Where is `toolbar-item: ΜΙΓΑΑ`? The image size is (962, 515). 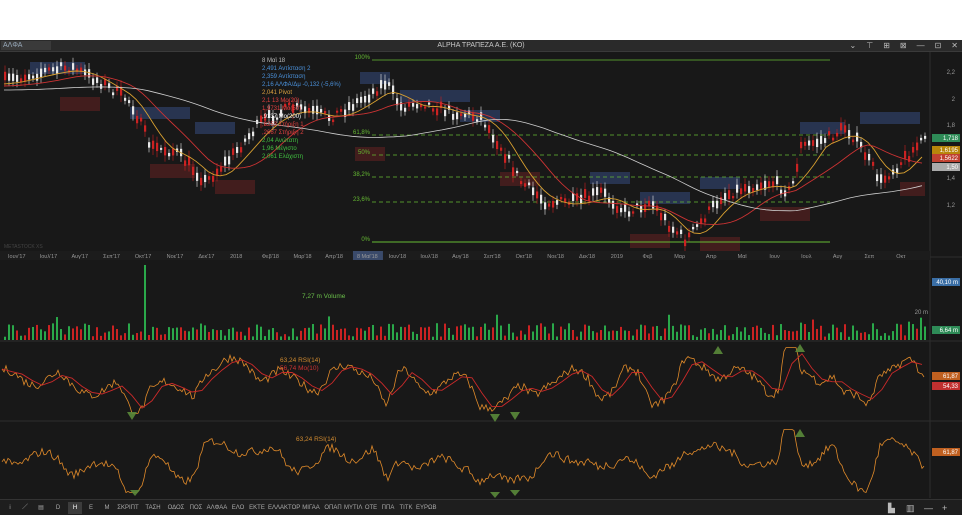 toolbar-item: ΜΙΓΑΑ is located at coordinates (311, 508).